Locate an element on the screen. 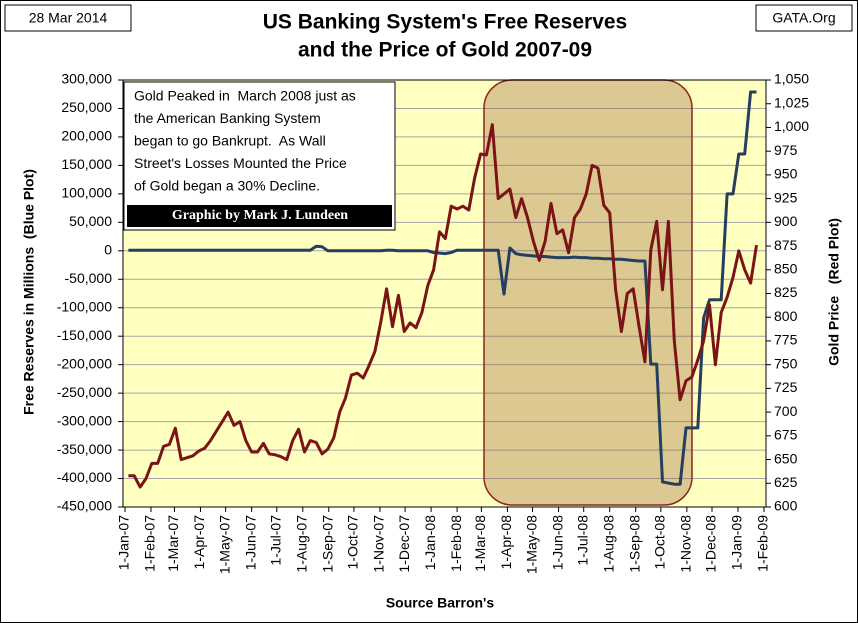 This screenshot has width=858, height=623. y-tick-label: 250,000 is located at coordinates (86, 107).